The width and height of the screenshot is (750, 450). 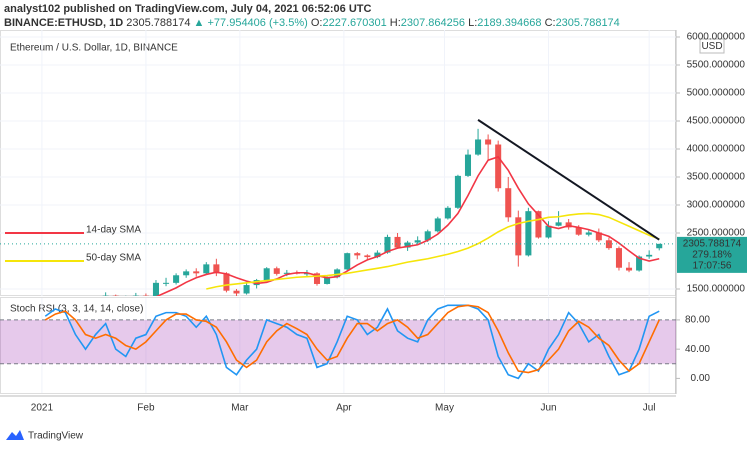 What do you see at coordinates (712, 244) in the screenshot?
I see `last-price-label: 2305.788174` at bounding box center [712, 244].